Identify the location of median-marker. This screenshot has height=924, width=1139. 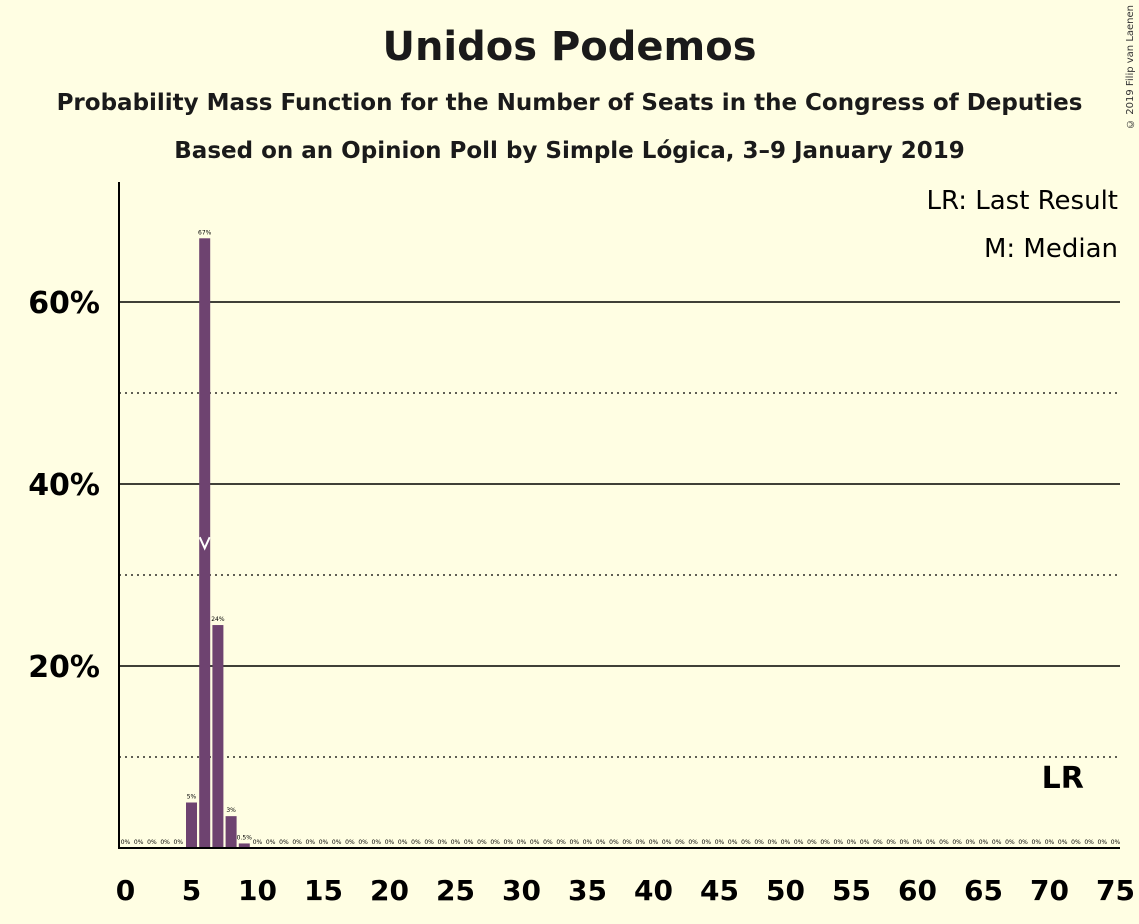
(204, 543).